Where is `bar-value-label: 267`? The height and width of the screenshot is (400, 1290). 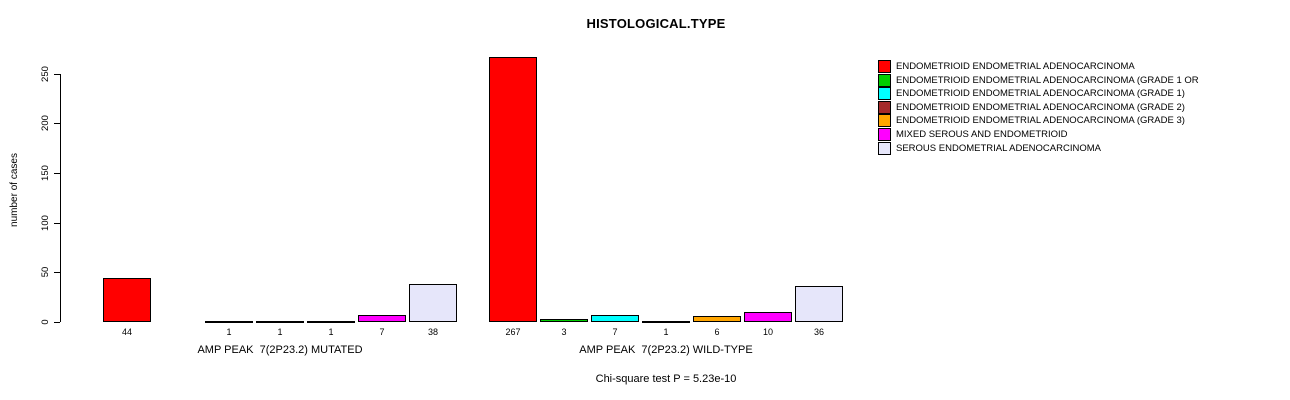
bar-value-label: 267 is located at coordinates (513, 332).